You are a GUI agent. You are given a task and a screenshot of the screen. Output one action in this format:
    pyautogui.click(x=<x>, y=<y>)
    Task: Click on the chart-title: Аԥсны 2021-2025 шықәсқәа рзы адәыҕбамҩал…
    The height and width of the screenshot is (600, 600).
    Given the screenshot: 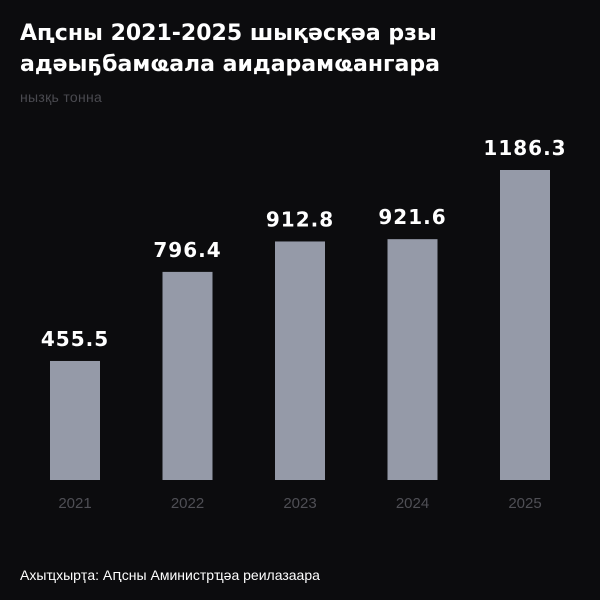 What is the action you would take?
    pyautogui.click(x=300, y=49)
    